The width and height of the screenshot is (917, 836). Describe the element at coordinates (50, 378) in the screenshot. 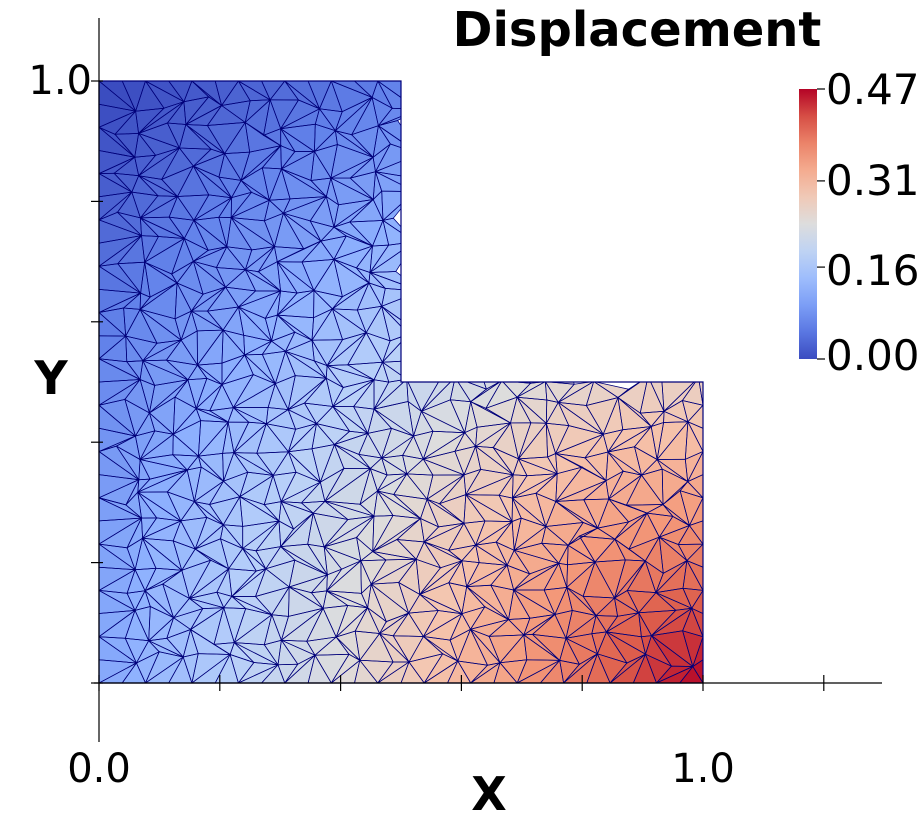

I see `y-axis-title: Y` at that location.